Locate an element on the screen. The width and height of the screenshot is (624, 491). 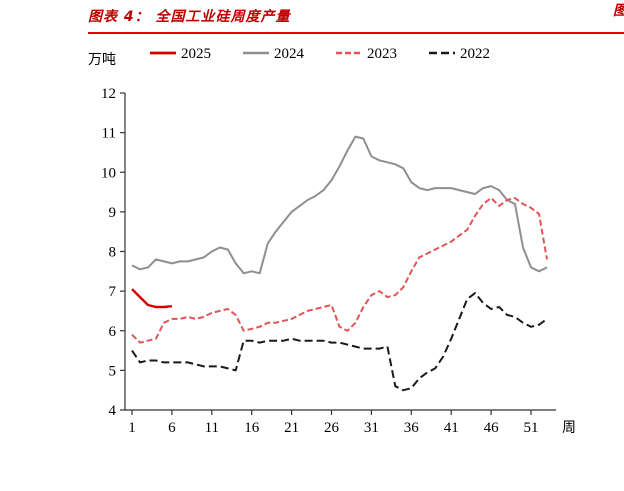
y-tick-label: 10 is located at coordinates (108, 173).